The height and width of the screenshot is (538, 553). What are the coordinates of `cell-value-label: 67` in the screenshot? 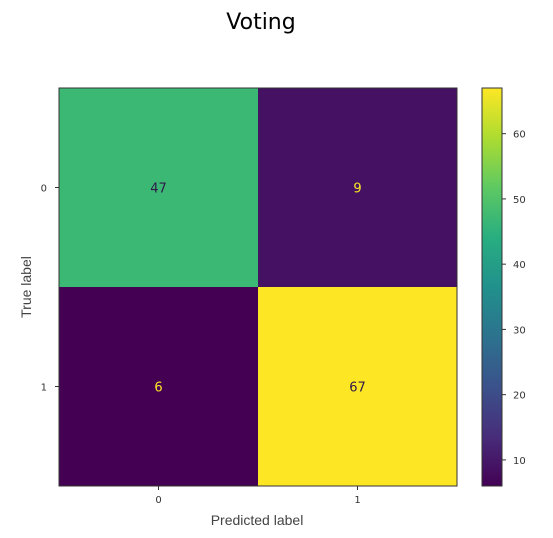 It's located at (357, 388).